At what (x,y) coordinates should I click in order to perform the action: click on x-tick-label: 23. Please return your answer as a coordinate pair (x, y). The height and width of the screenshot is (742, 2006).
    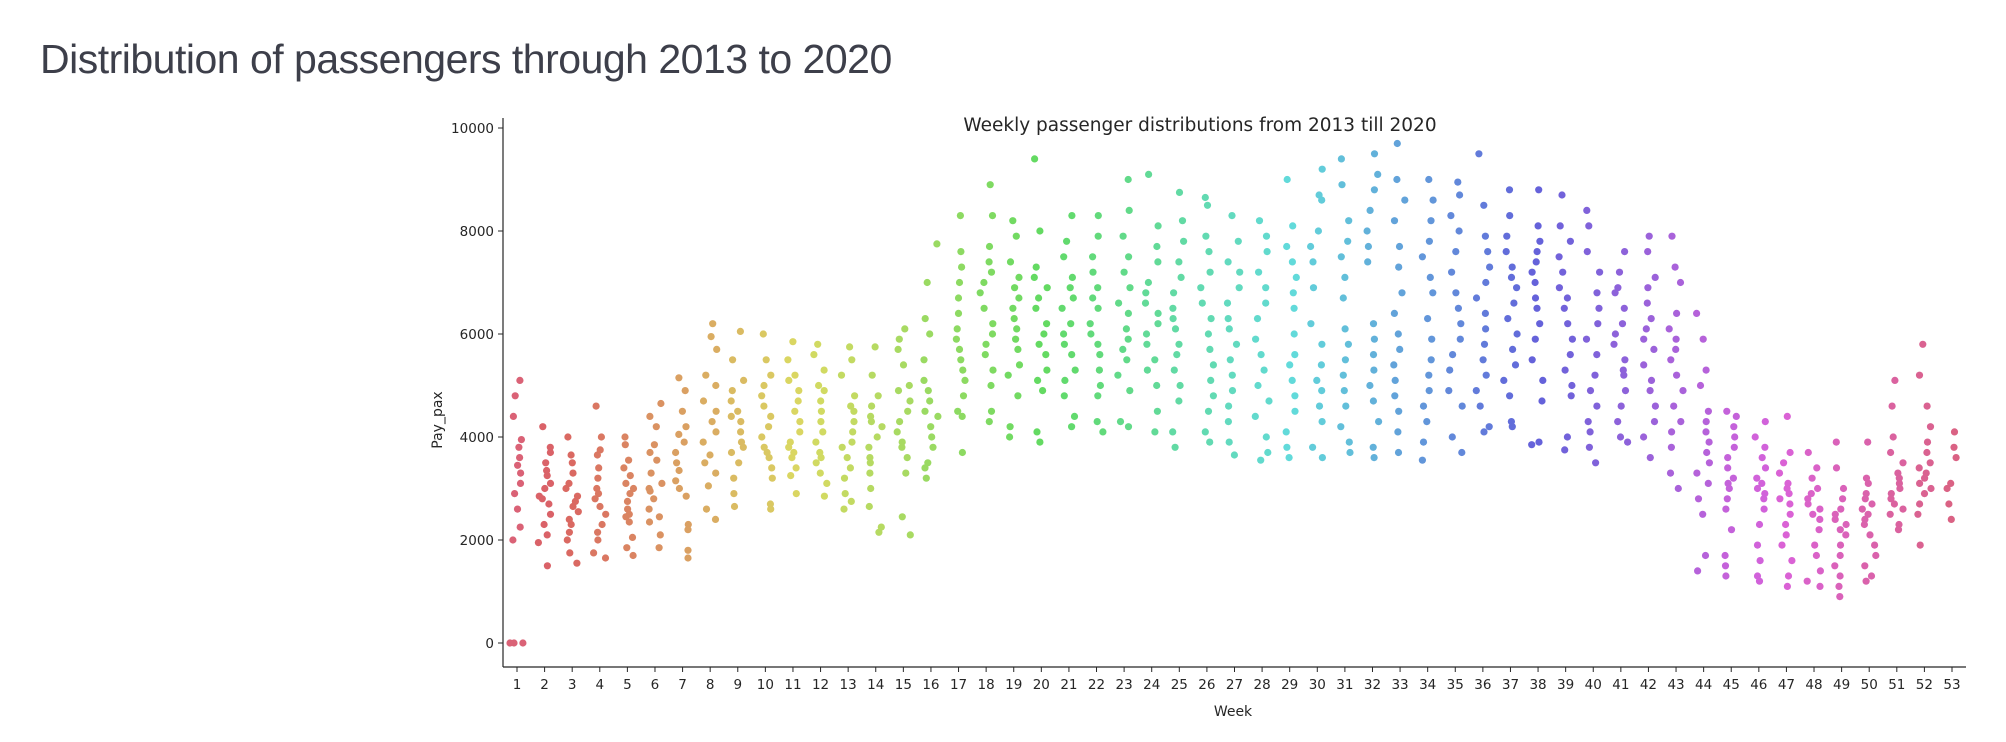
    Looking at the image, I should click on (1124, 685).